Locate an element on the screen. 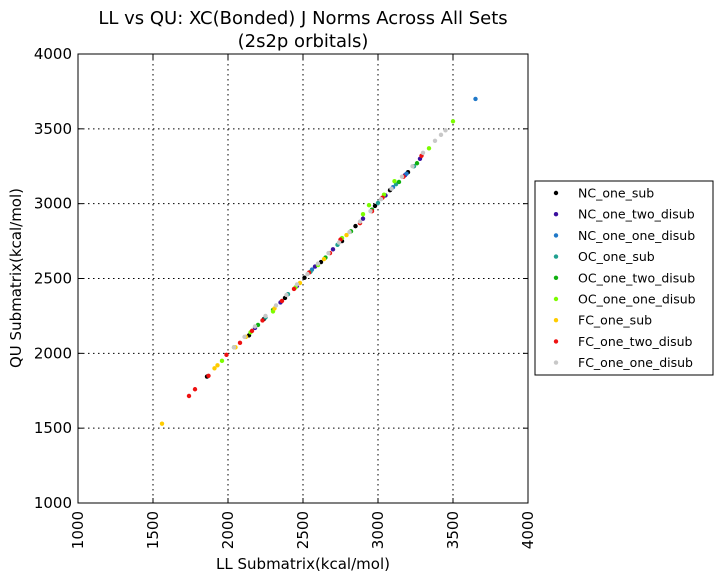 The width and height of the screenshot is (723, 581). legend-label: FC_one_two_disub is located at coordinates (635, 341).